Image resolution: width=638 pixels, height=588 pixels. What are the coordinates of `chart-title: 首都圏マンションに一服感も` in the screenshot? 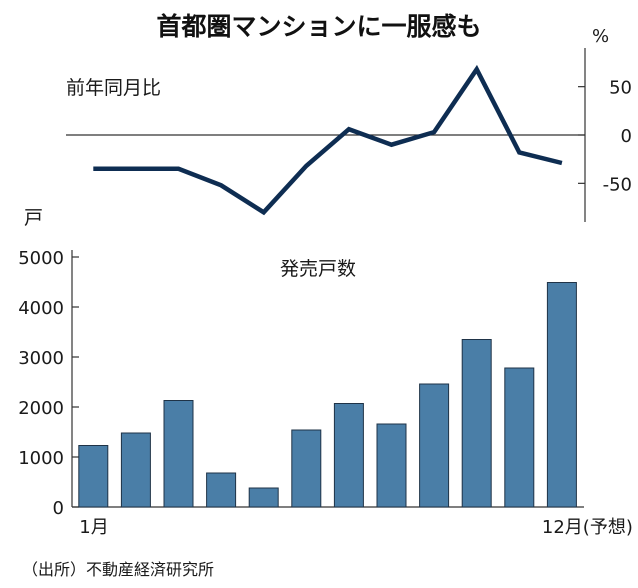 It's located at (318, 26).